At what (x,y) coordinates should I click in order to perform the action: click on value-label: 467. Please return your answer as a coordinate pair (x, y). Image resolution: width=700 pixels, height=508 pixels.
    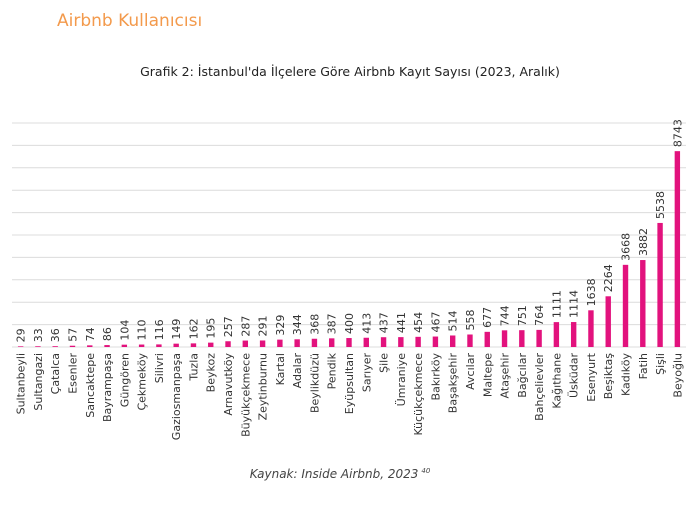
    Looking at the image, I should click on (435, 322).